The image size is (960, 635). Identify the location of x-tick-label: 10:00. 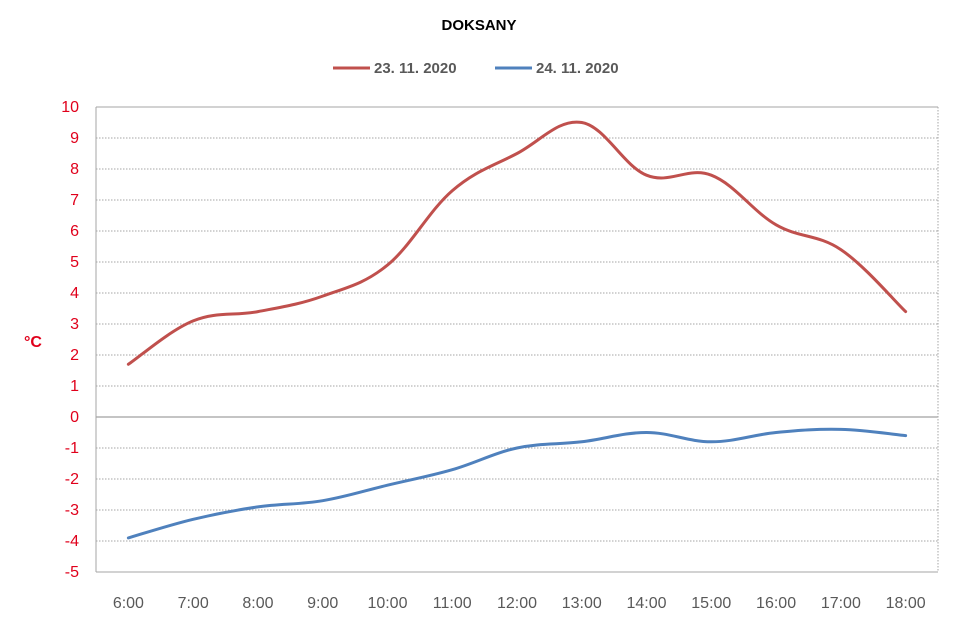
(387, 603).